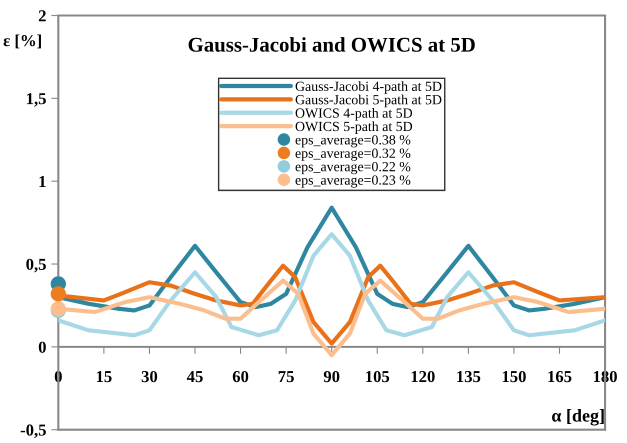 The image size is (627, 443). Describe the element at coordinates (369, 101) in the screenshot. I see `legend-label: Gauss-Jacobi 5-path at 5D` at that location.